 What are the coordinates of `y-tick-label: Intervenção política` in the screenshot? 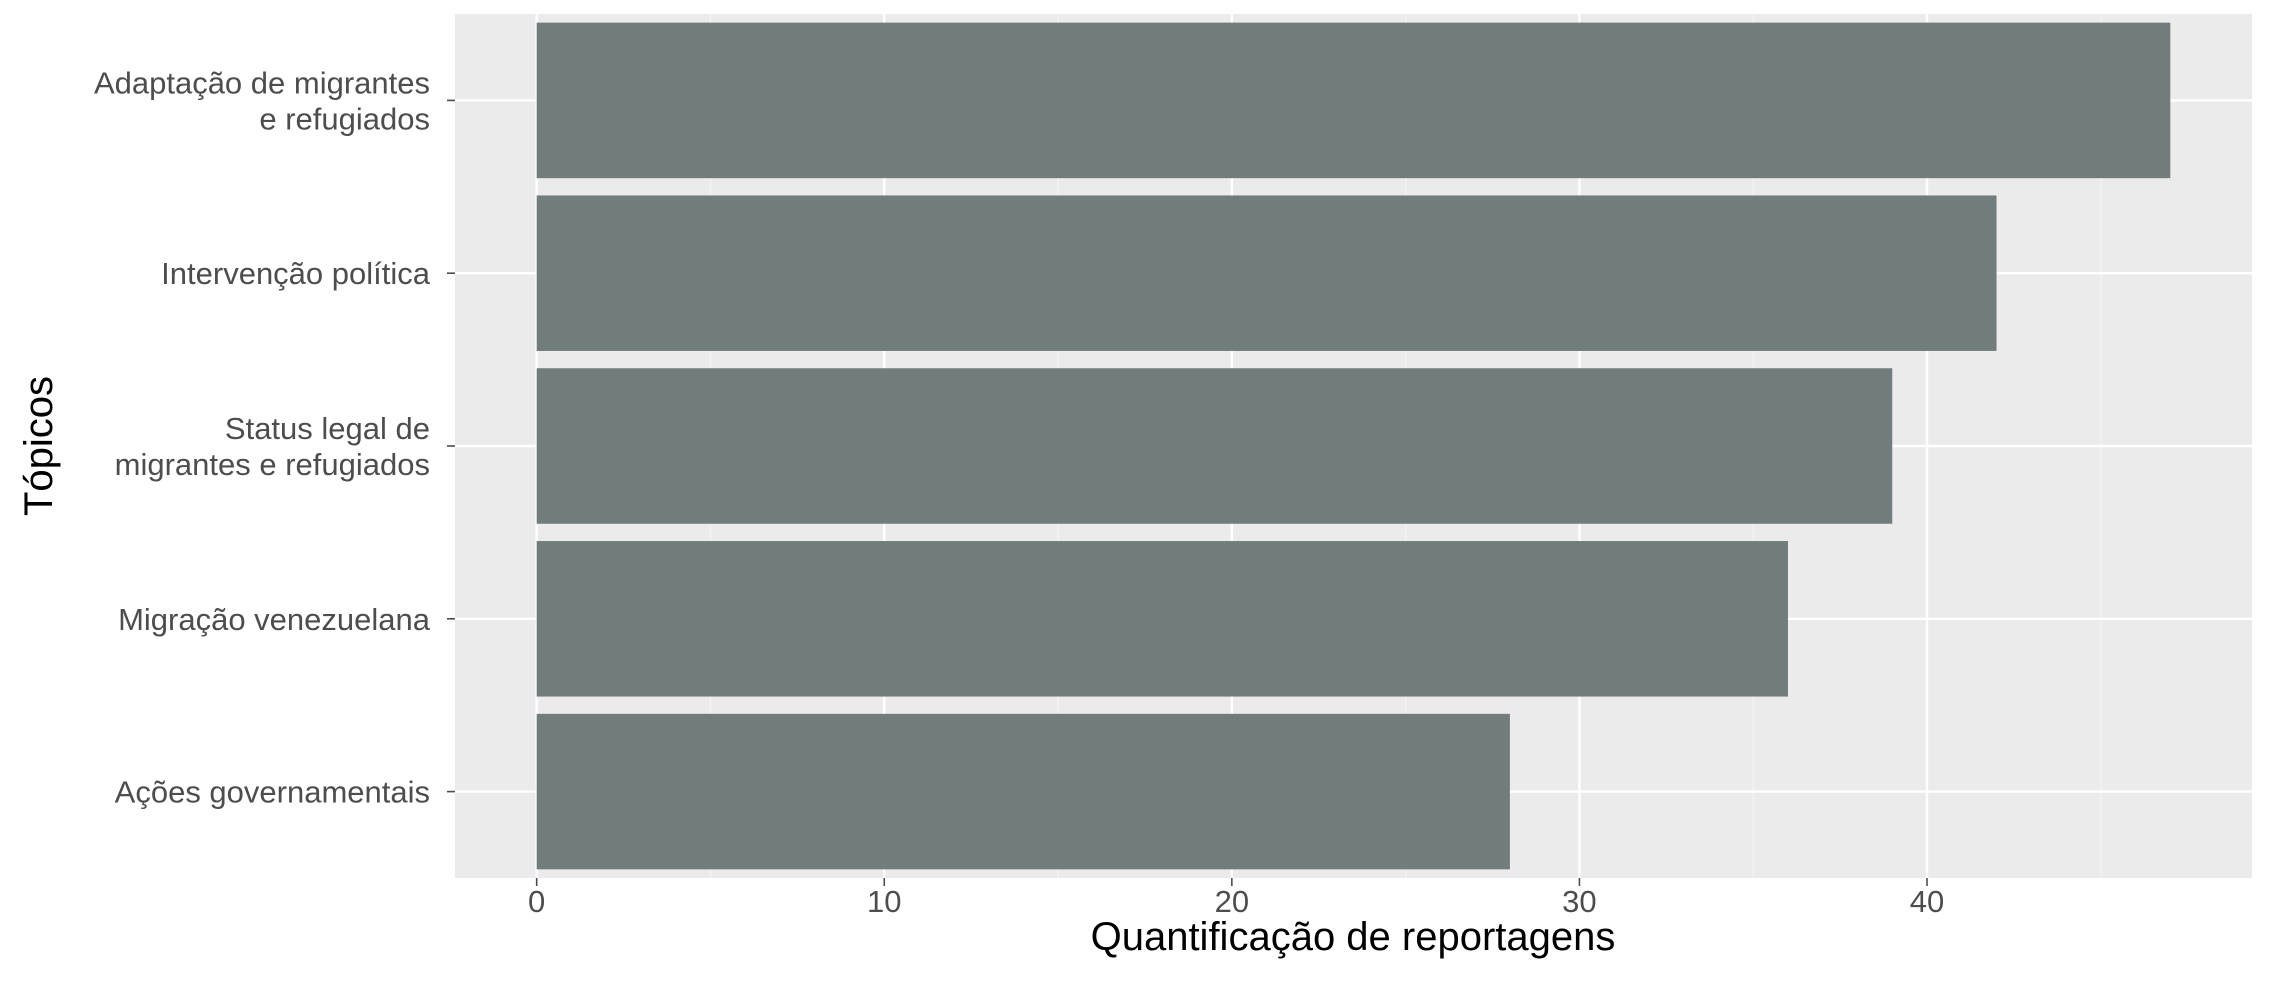 It's located at (296, 273).